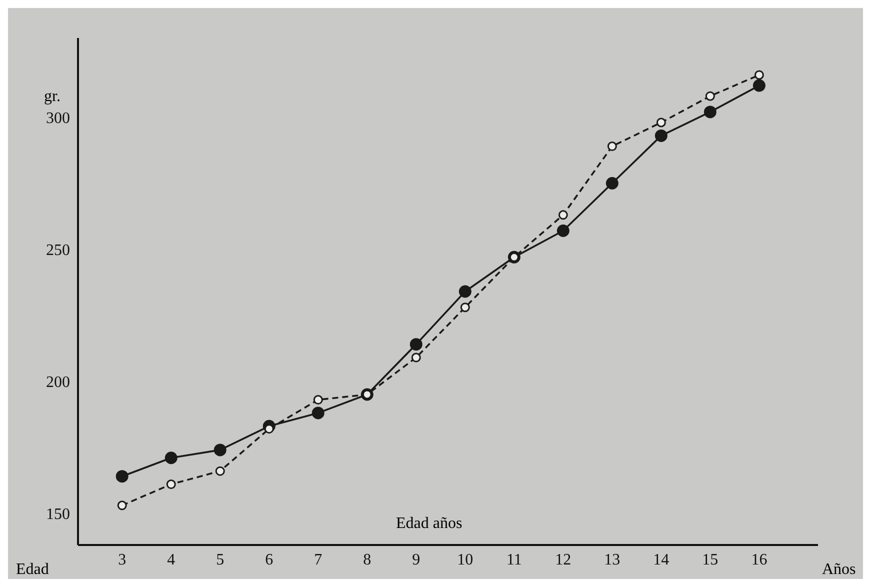 The height and width of the screenshot is (587, 871). What do you see at coordinates (759, 559) in the screenshot?
I see `x-tick-label: 16` at bounding box center [759, 559].